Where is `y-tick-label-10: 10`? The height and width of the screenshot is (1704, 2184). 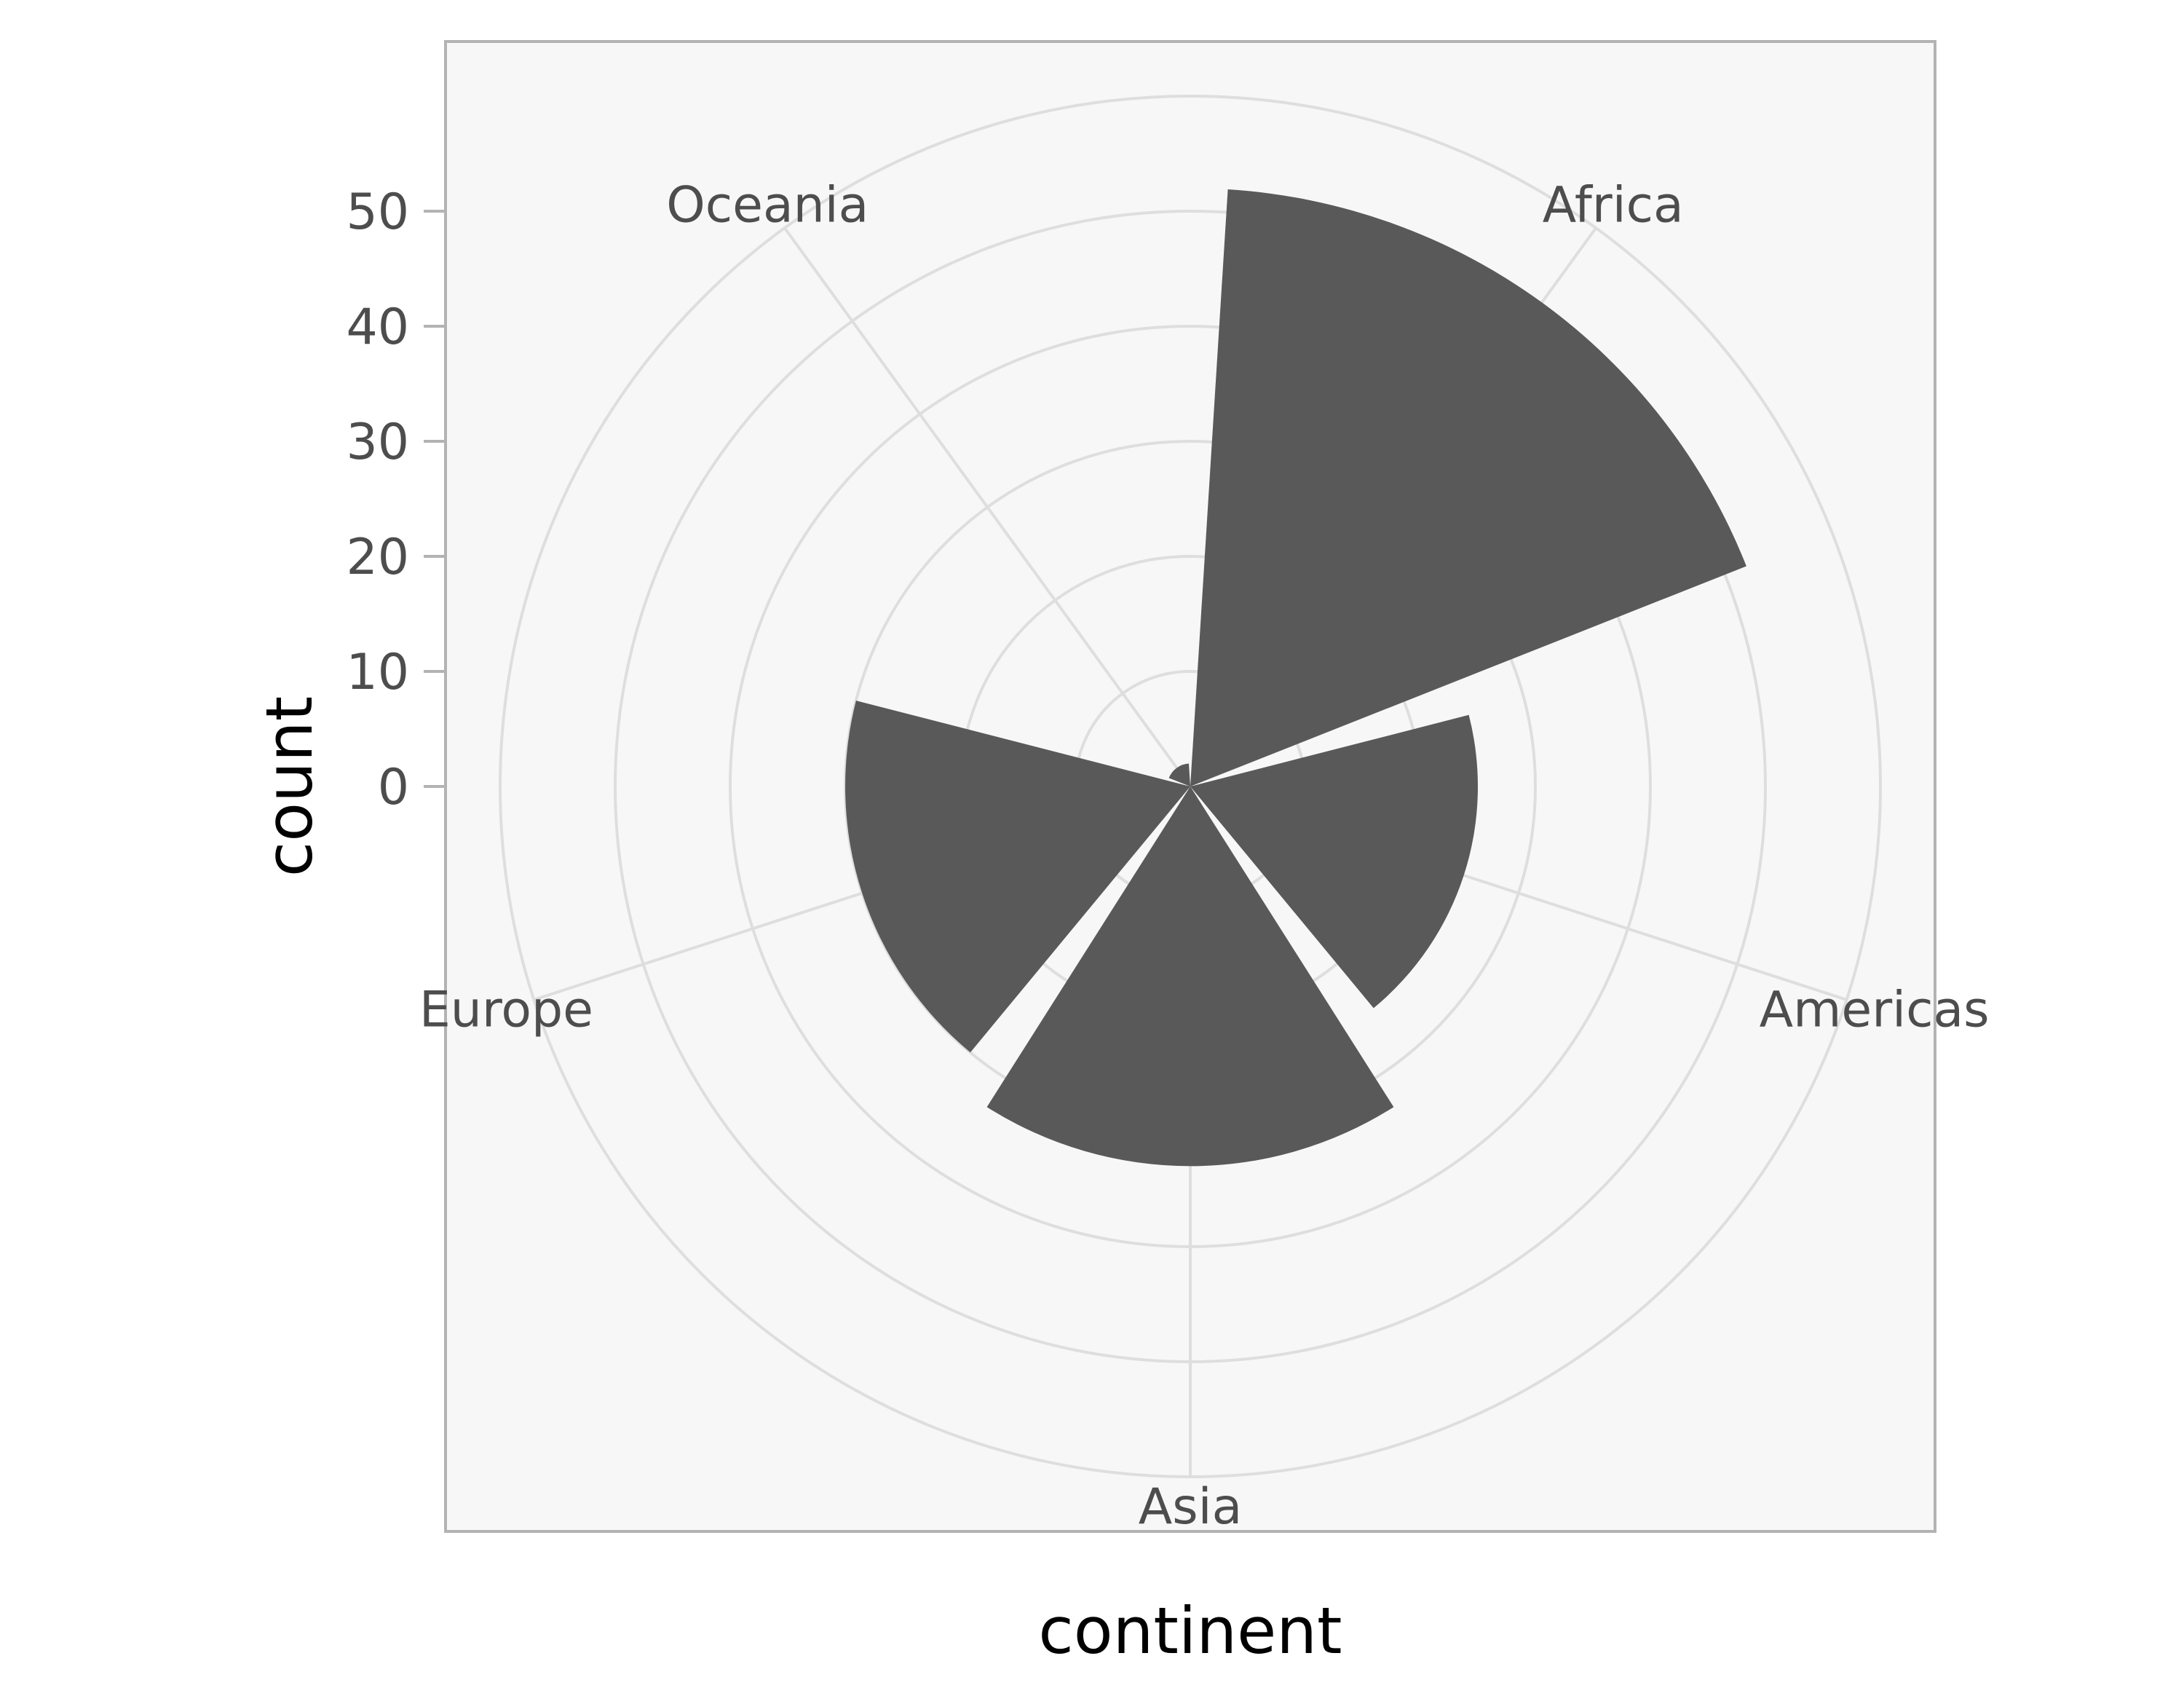
y-tick-label-10: 10 is located at coordinates (377, 672).